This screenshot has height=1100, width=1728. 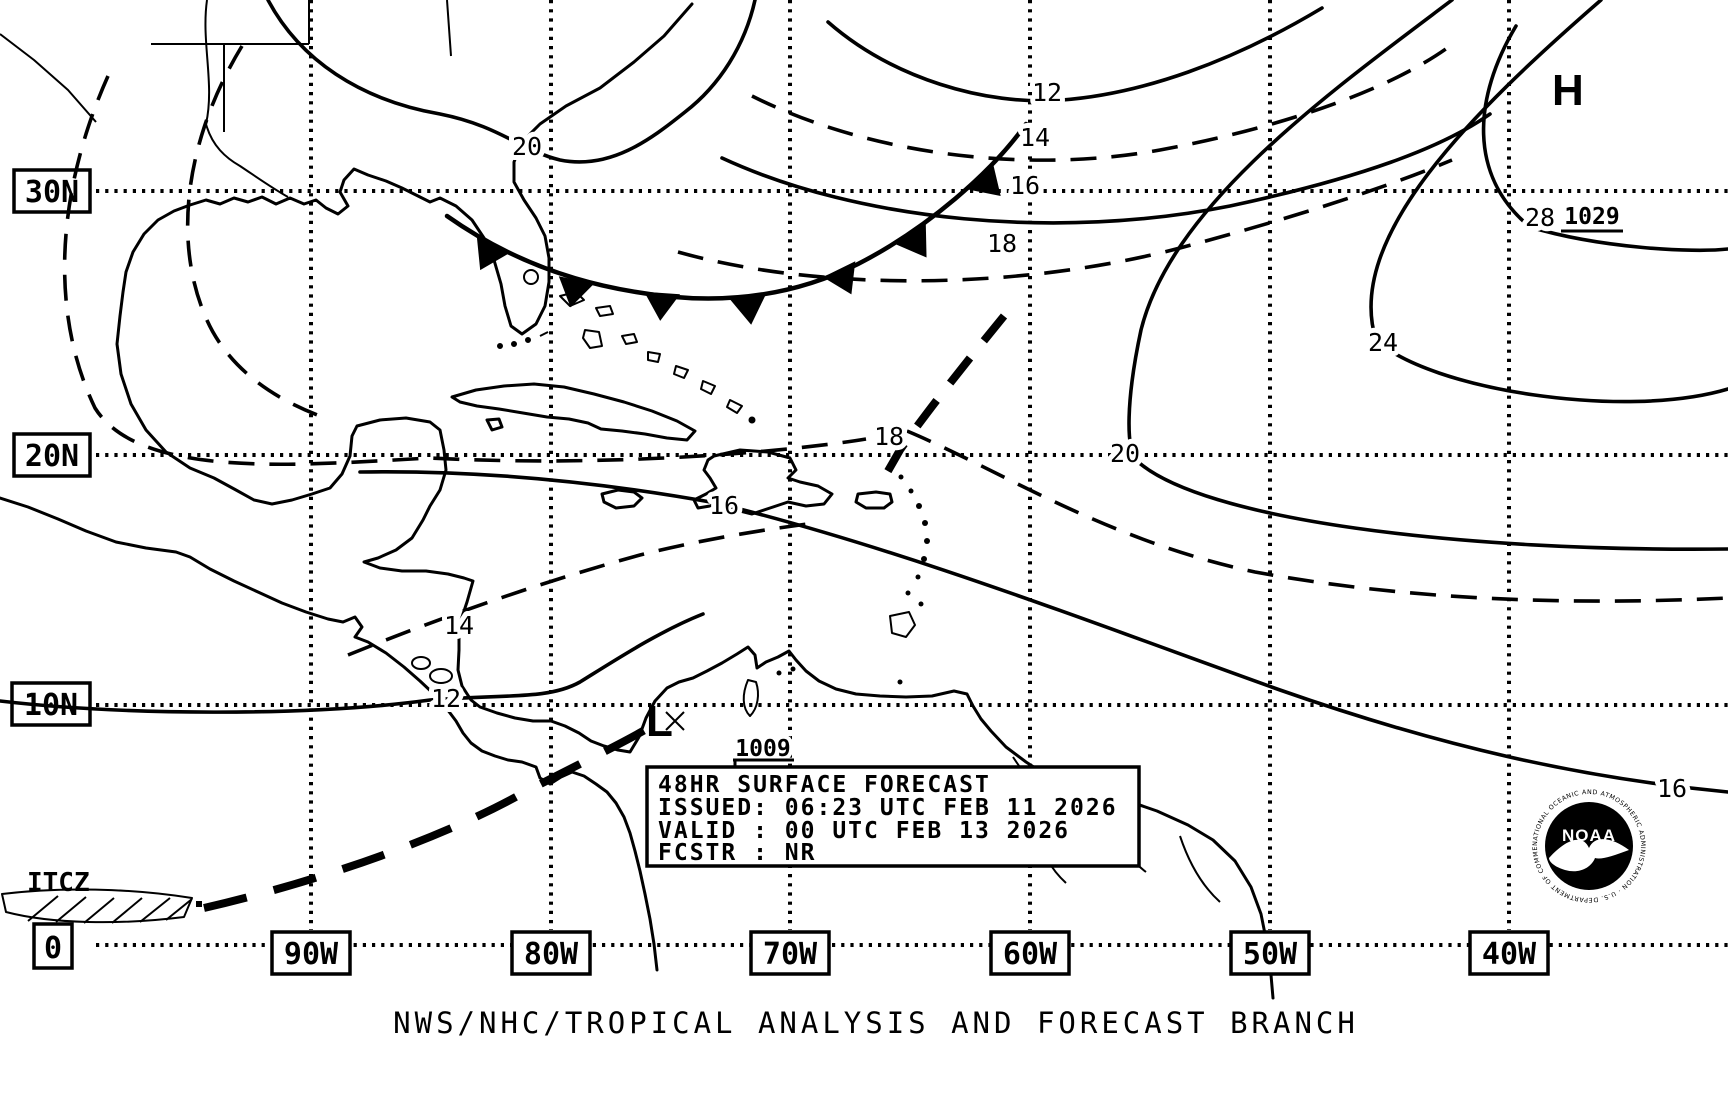 What do you see at coordinates (1035, 137) in the screenshot?
I see `isobar-label: 14` at bounding box center [1035, 137].